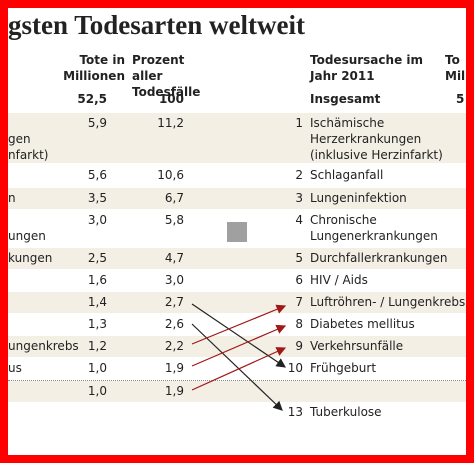 This screenshot has width=474, height=463. What do you see at coordinates (299, 198) in the screenshot?
I see `rank: 3` at bounding box center [299, 198].